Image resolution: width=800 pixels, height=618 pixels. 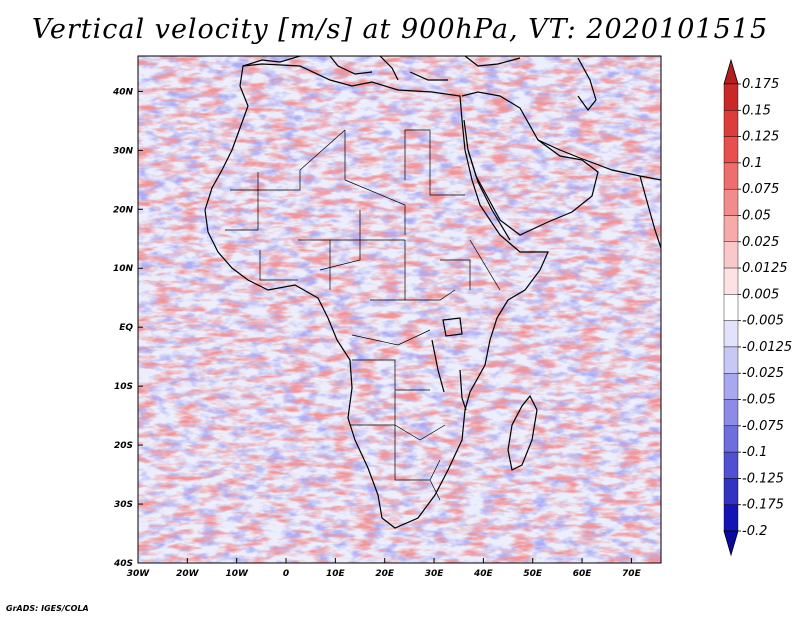 What do you see at coordinates (760, 189) in the screenshot?
I see `colorbar-label: 0.075` at bounding box center [760, 189].